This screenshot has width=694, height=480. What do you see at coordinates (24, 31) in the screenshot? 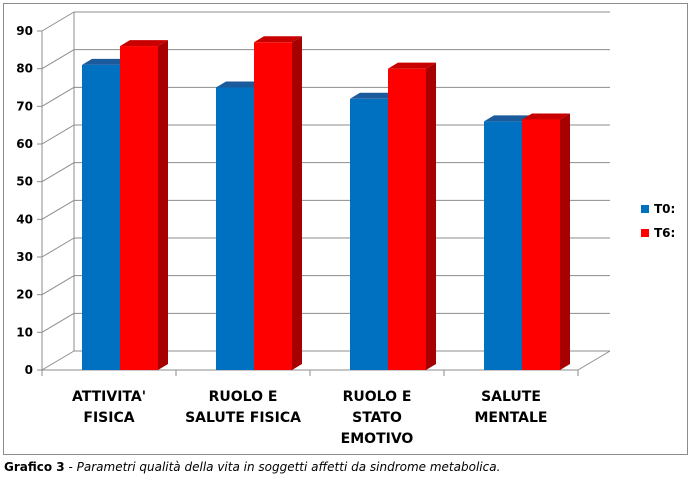
I see `y-tick-label-9: 90` at bounding box center [24, 31].